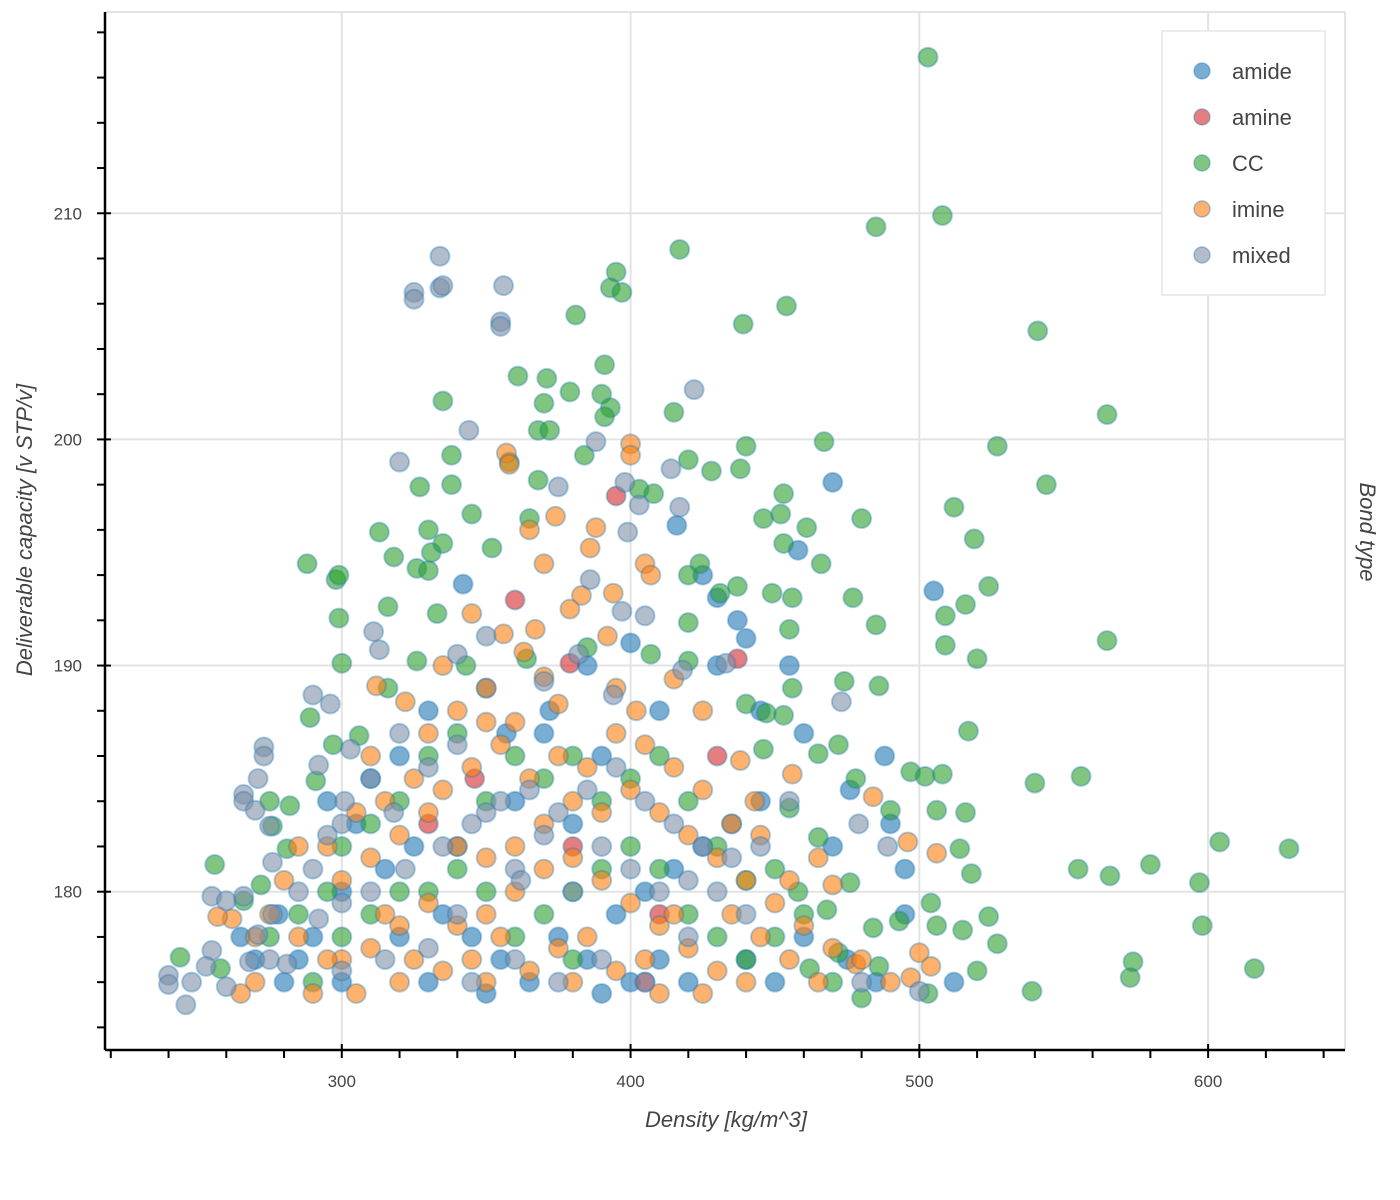 The width and height of the screenshot is (1400, 1200). What do you see at coordinates (1262, 71) in the screenshot?
I see `legend-label: amide` at bounding box center [1262, 71].